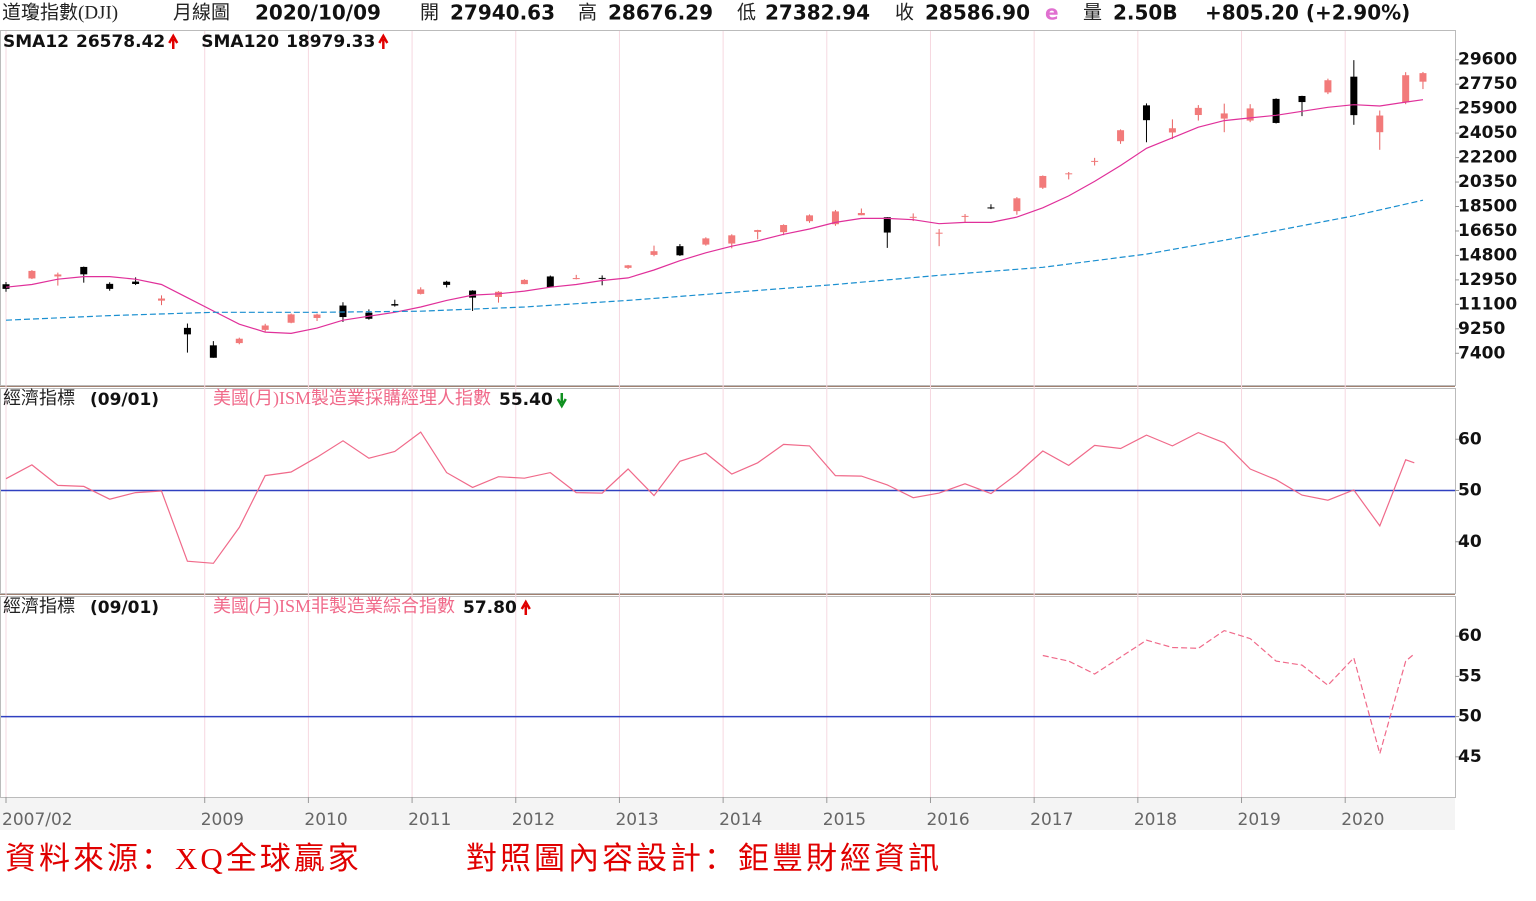  What do you see at coordinates (240, 42) in the screenshot?
I see `legend-name: SMA120` at bounding box center [240, 42].